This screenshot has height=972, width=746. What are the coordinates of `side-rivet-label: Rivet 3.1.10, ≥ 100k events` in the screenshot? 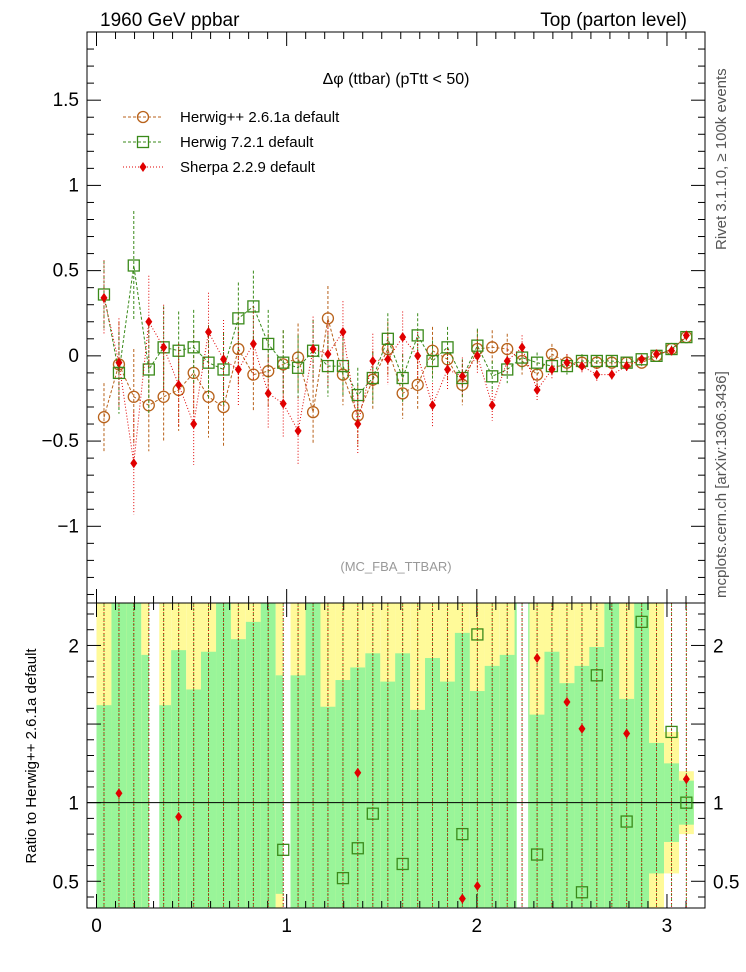 It's located at (721, 159).